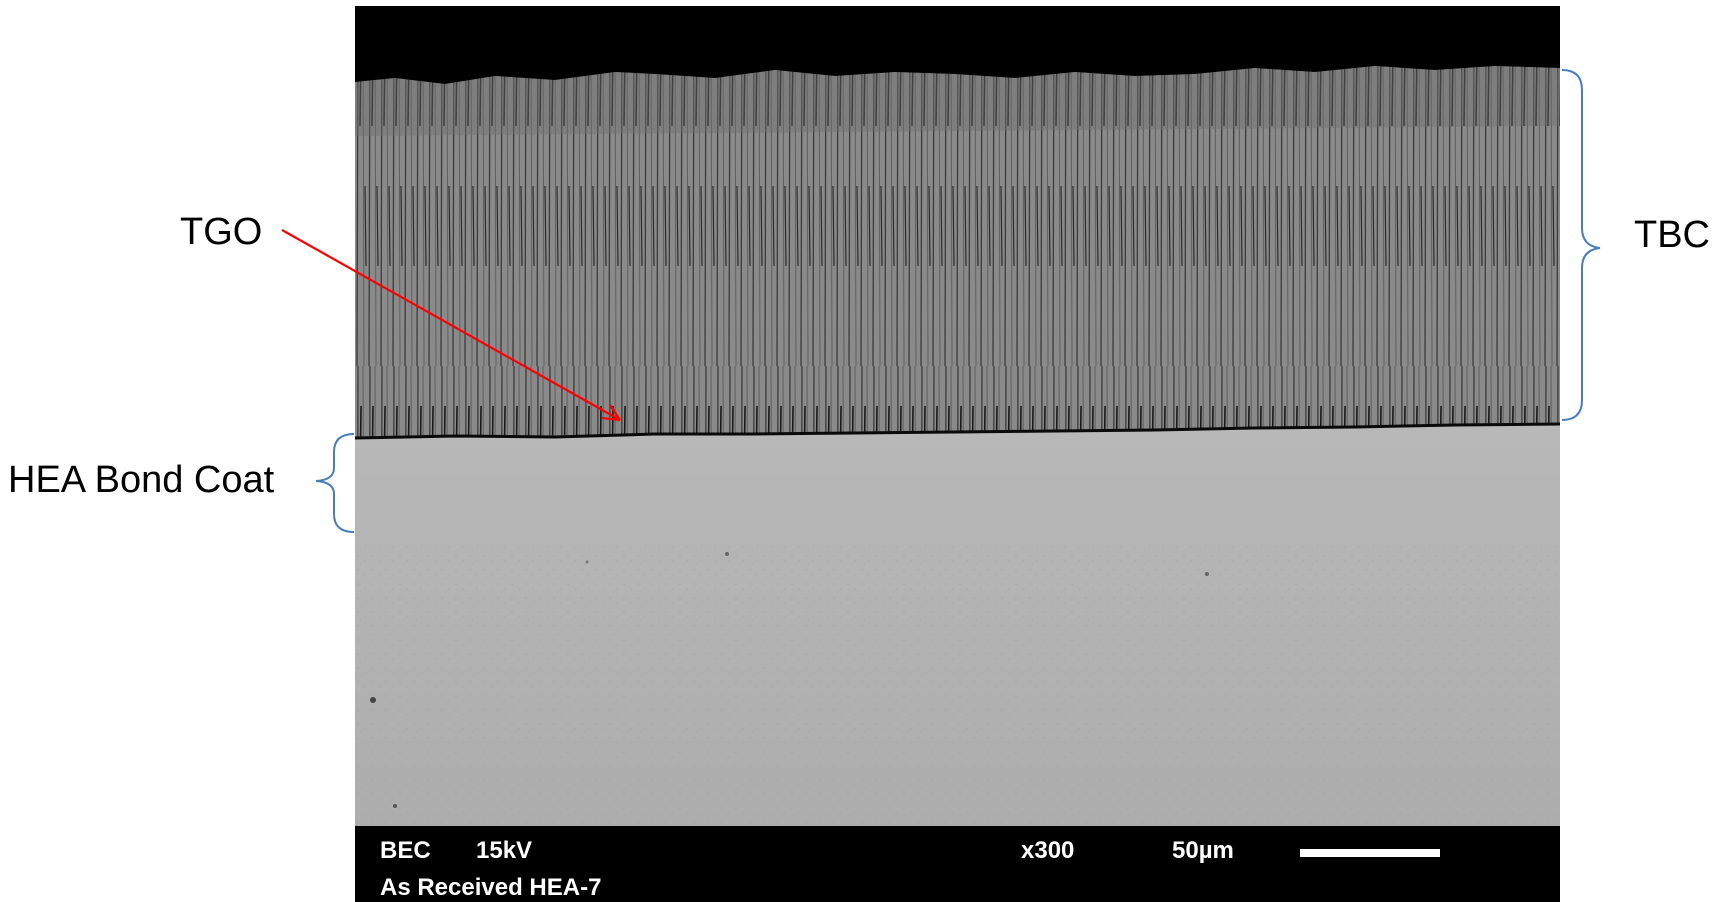  Describe the element at coordinates (1370, 853) in the screenshot. I see `scale-bar` at that location.